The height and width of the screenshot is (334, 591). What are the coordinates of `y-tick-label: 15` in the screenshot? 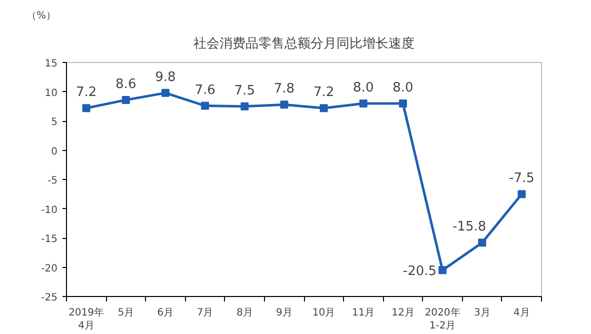 It's located at (51, 64).